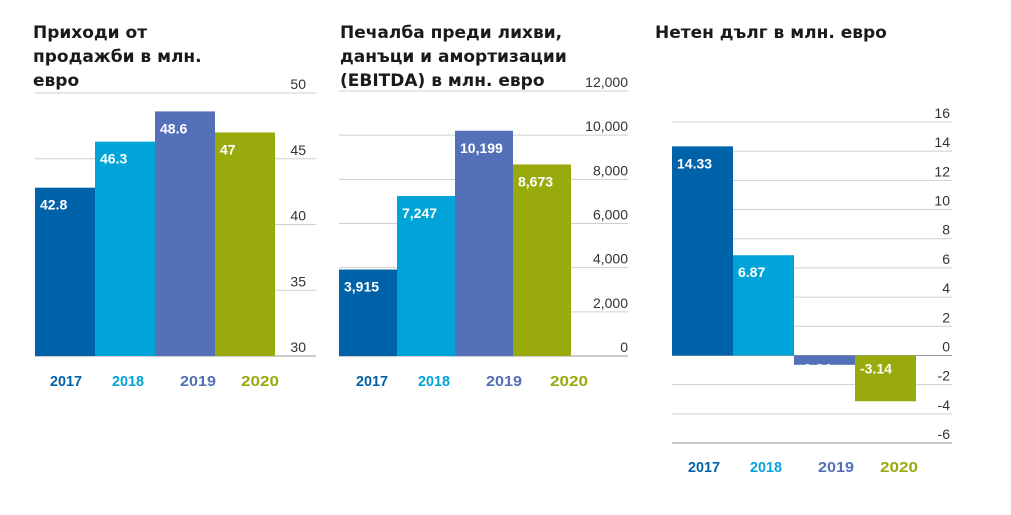  What do you see at coordinates (610, 303) in the screenshot?
I see `y-tick-label: 2,000` at bounding box center [610, 303].